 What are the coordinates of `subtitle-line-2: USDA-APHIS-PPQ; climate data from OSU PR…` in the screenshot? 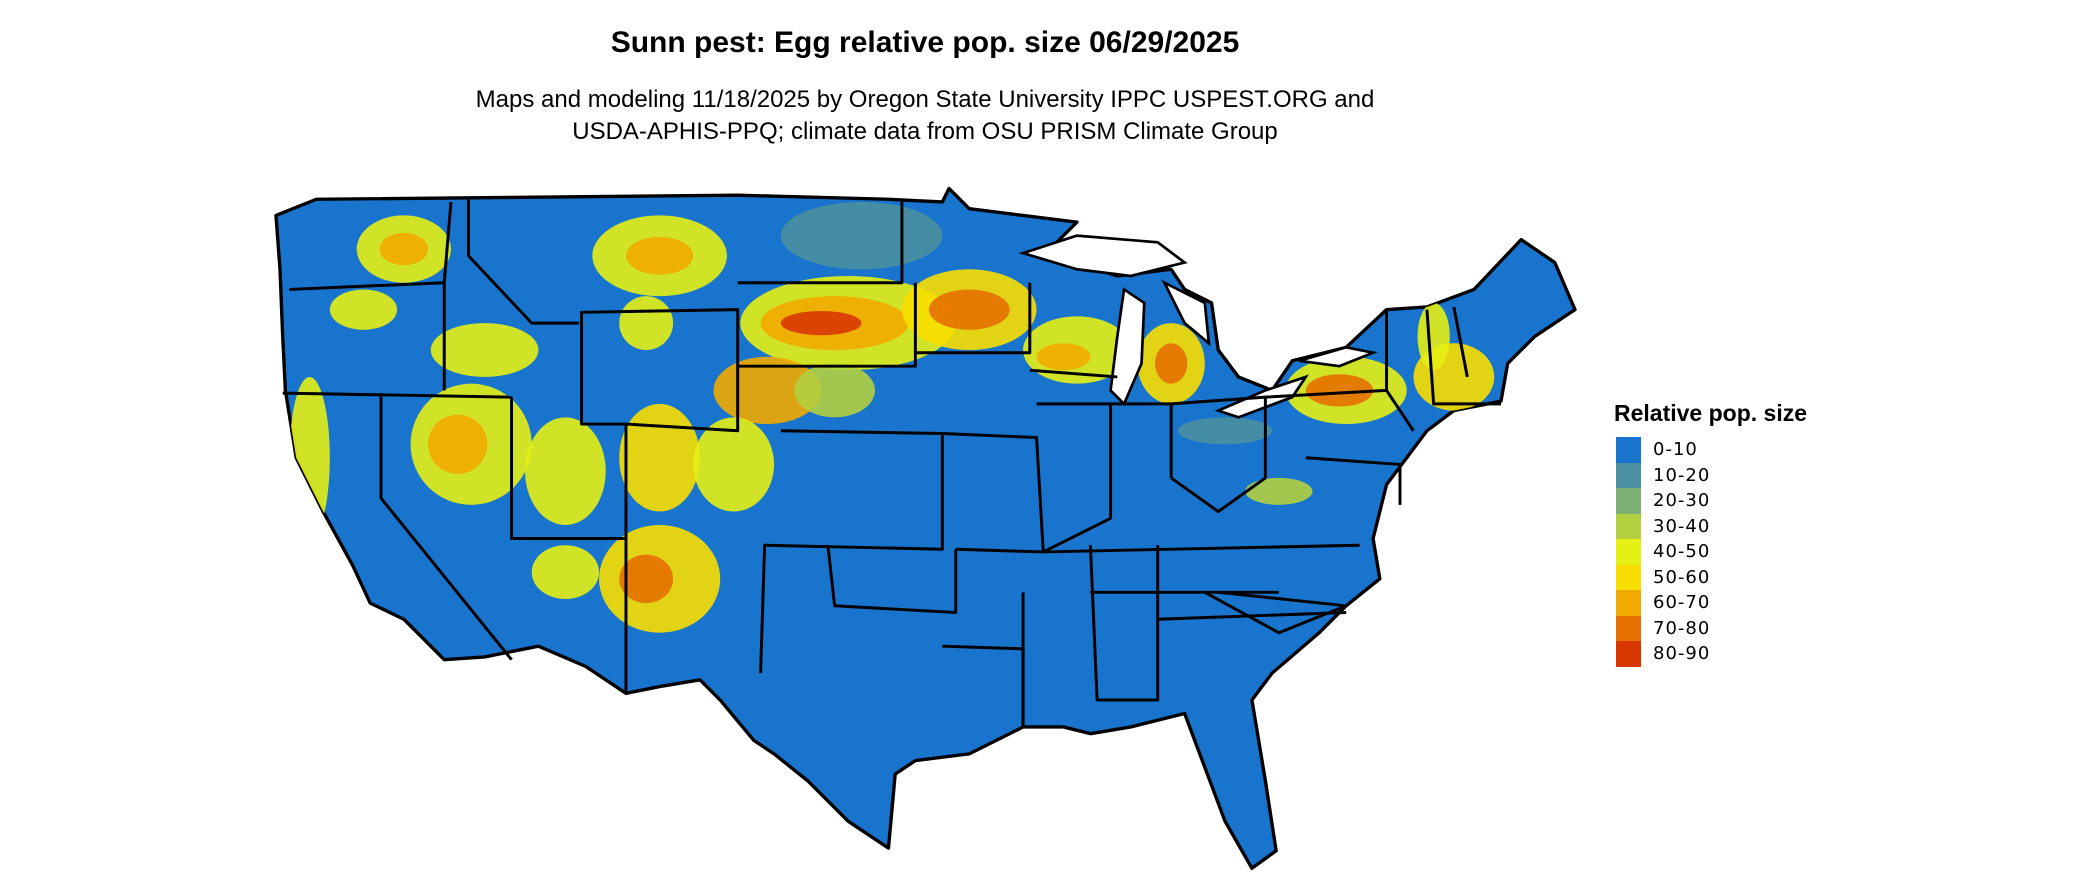 It's located at (925, 131).